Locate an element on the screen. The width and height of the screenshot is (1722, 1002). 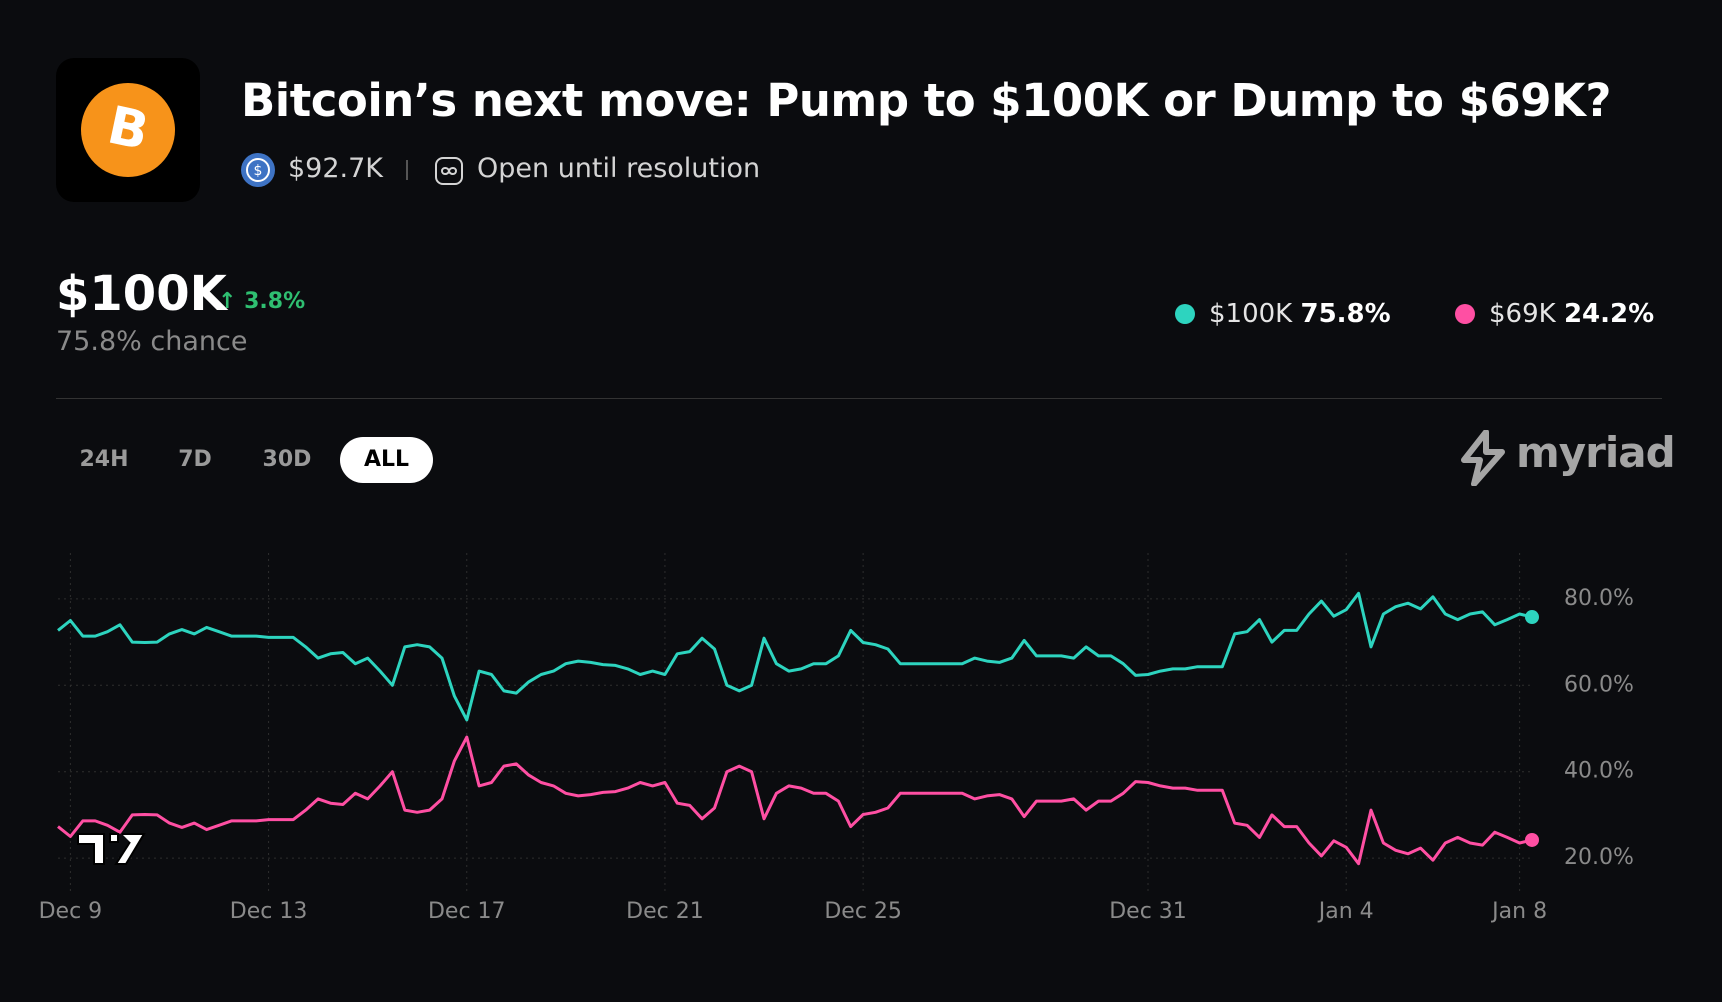
outcome-name: $100K is located at coordinates (141, 294).